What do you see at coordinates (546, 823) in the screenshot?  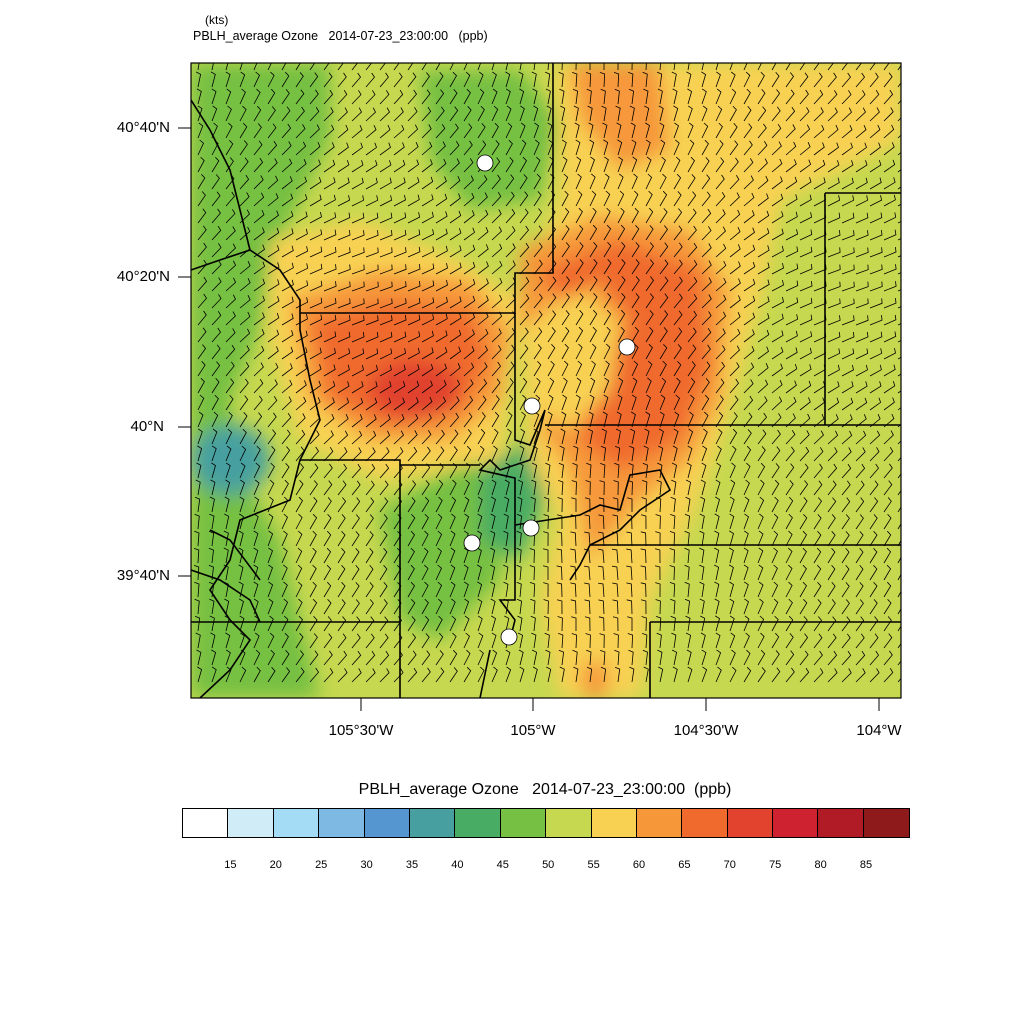 I see `colorbar` at bounding box center [546, 823].